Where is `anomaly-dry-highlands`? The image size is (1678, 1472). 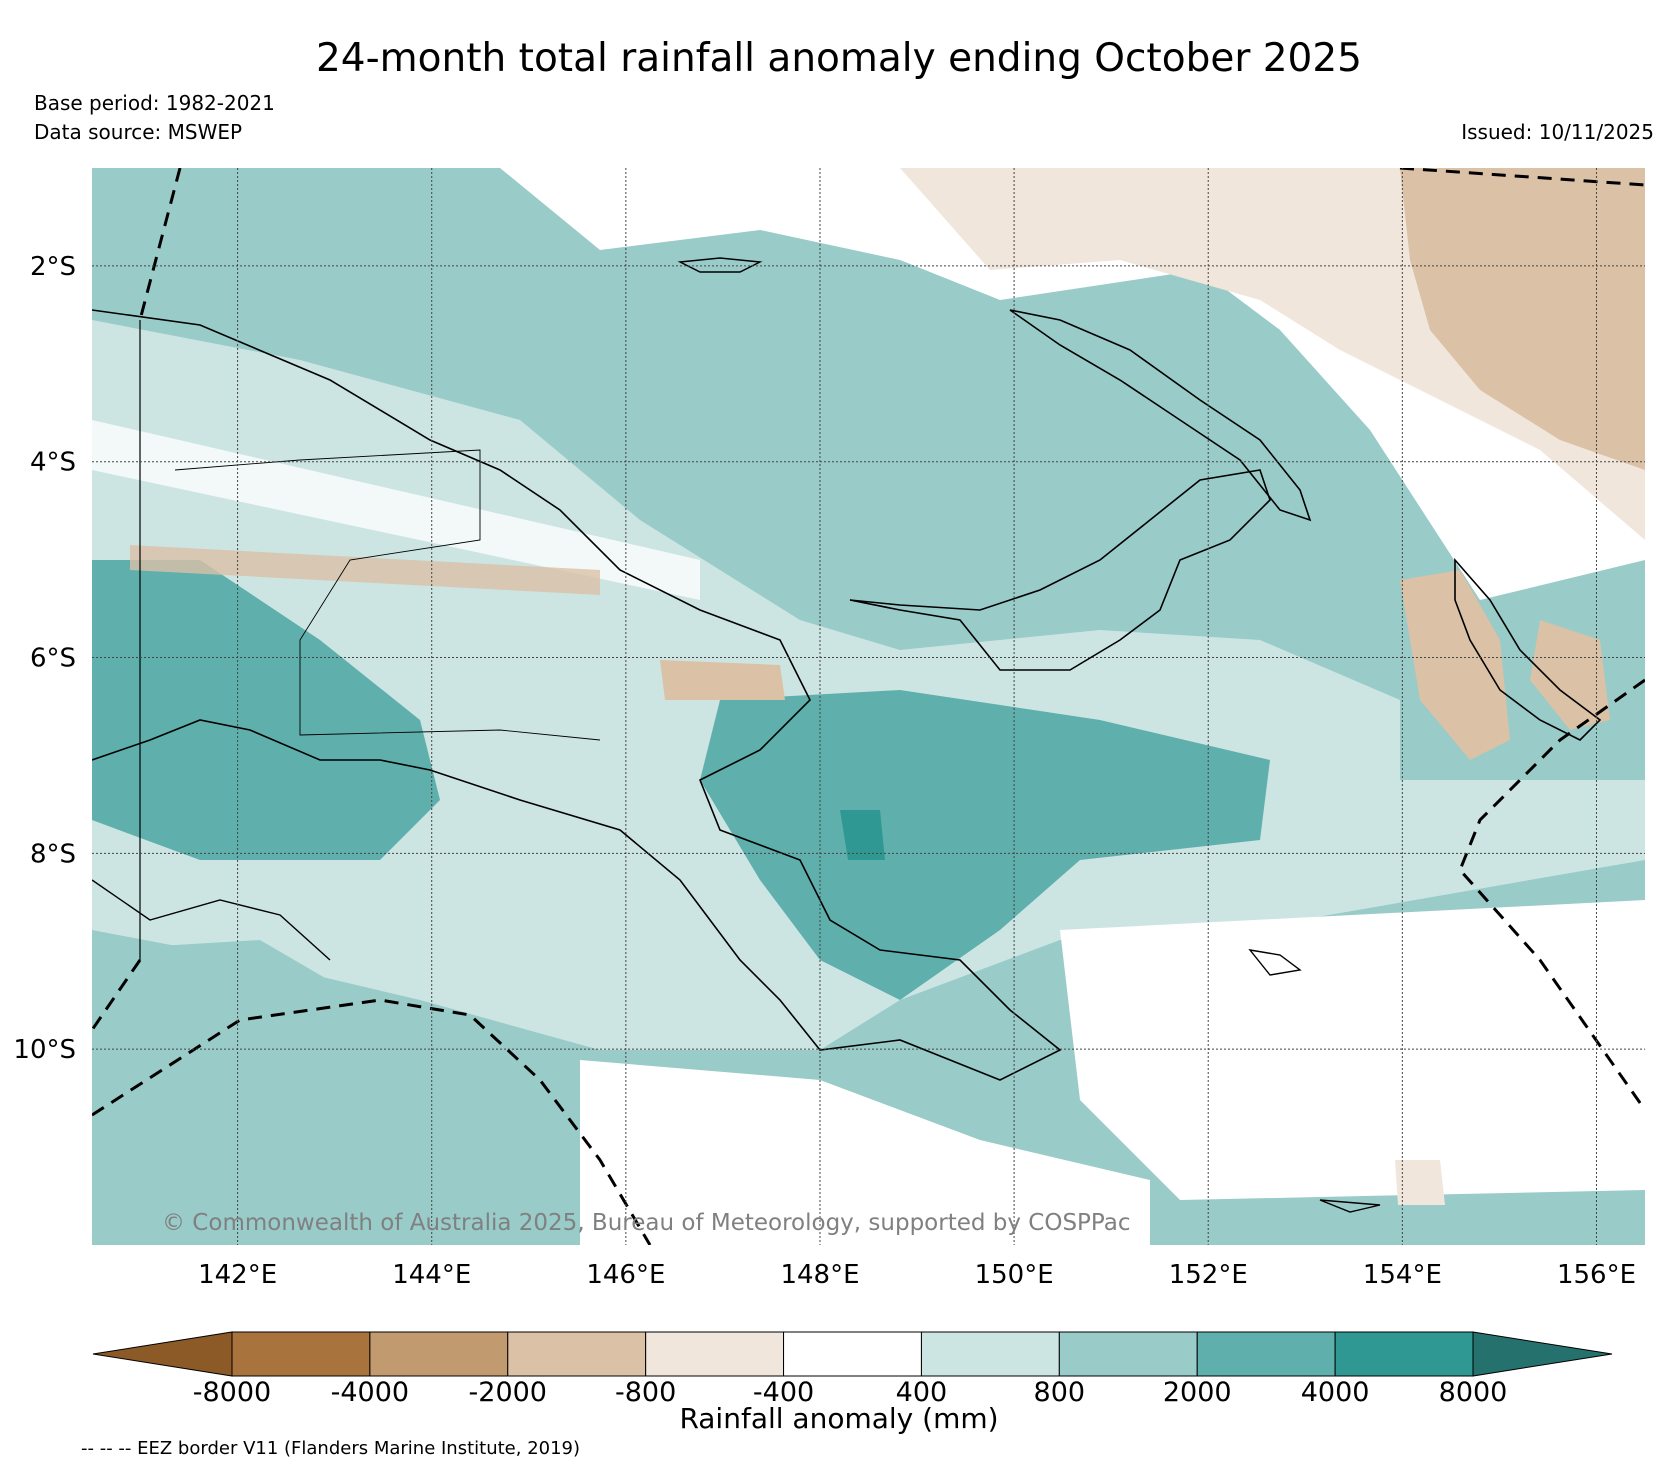 anomaly-dry-highlands is located at coordinates (365, 570).